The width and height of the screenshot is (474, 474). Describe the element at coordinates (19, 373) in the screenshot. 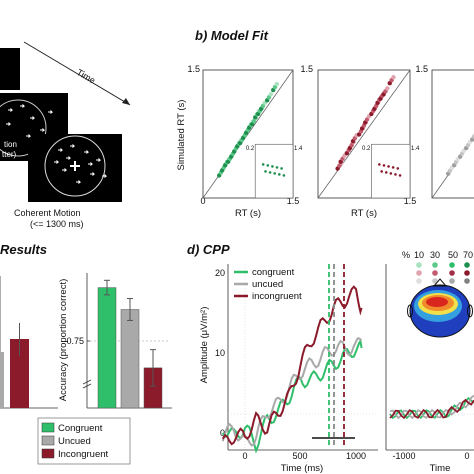

I see `incongruent-bar-left` at that location.